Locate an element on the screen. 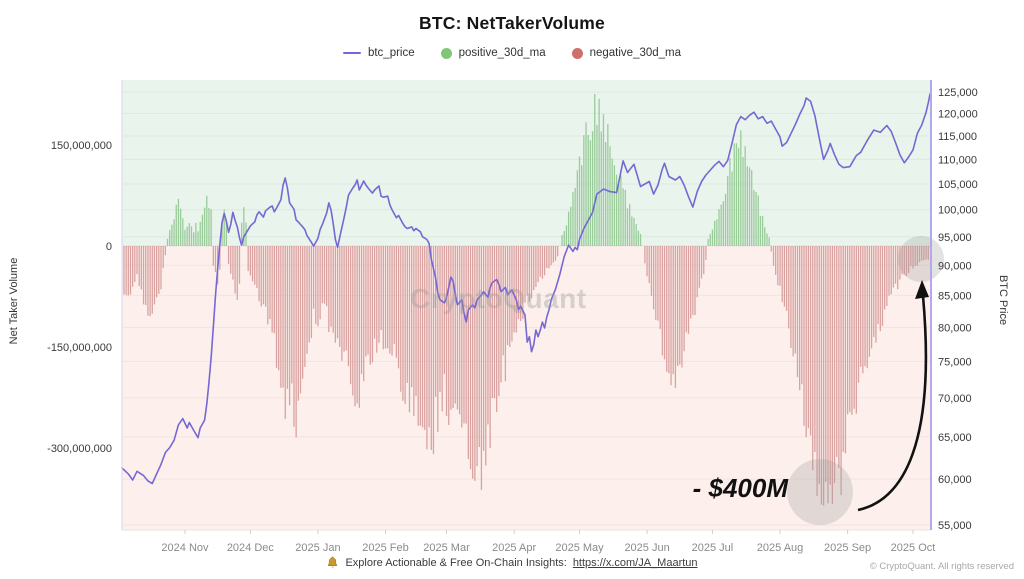 The width and height of the screenshot is (1024, 579). svg-text: 100,000 is located at coordinates (958, 211).